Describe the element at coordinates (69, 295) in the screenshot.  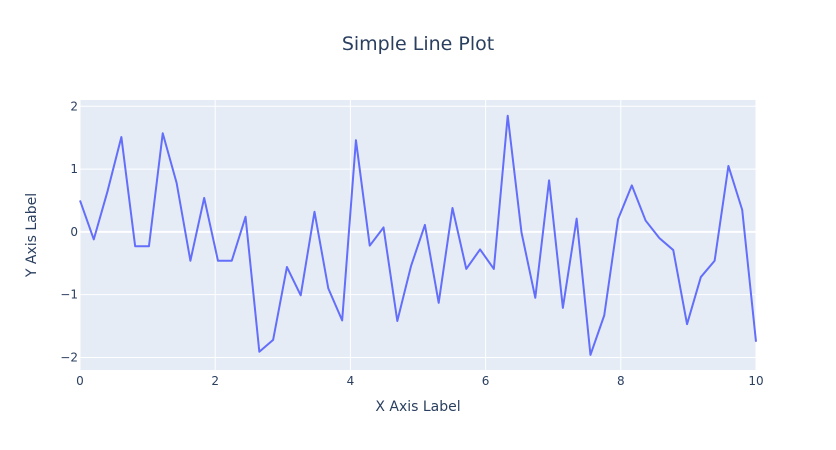
I see `y-tick-label: −1` at that location.